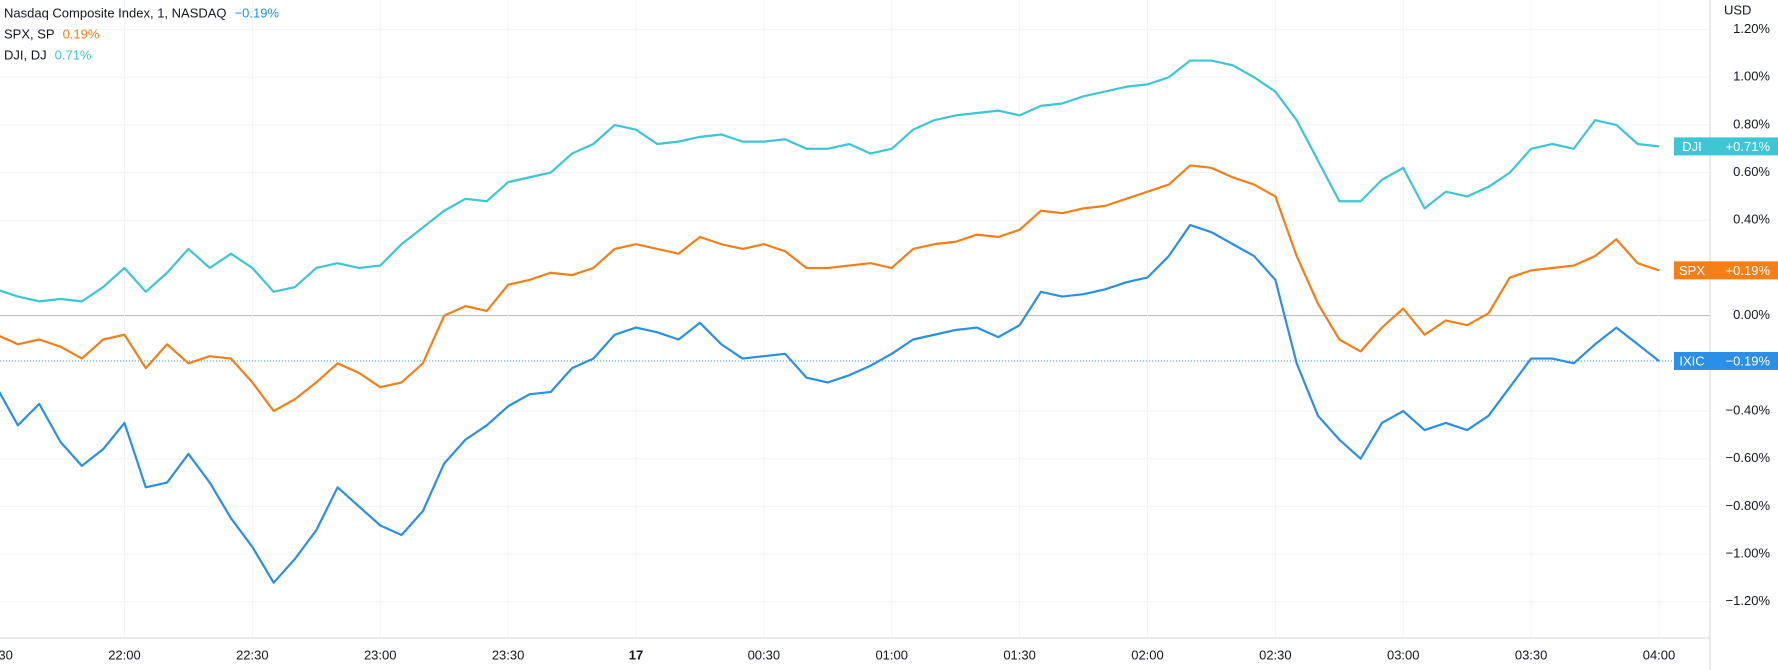 This screenshot has width=1778, height=670. Describe the element at coordinates (1751, 123) in the screenshot. I see `y-tick-label: 0.80%` at that location.